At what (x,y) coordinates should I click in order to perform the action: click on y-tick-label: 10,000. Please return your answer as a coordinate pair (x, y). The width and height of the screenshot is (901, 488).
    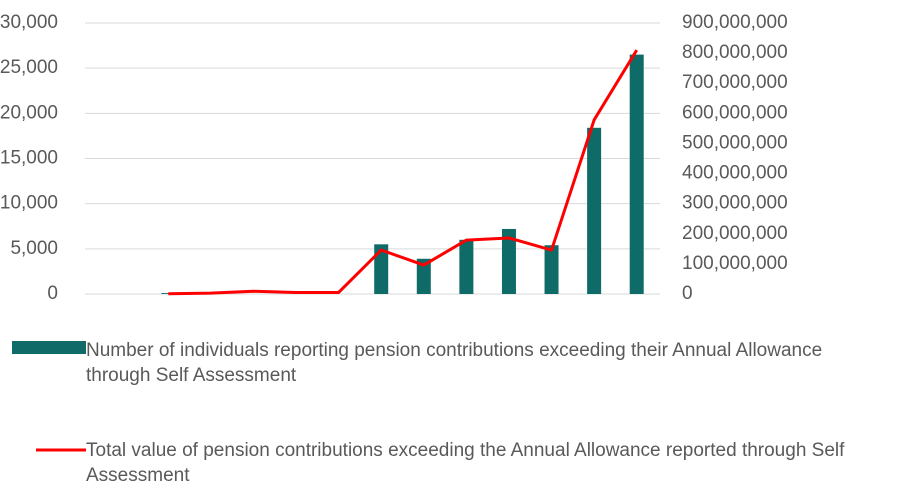
    Looking at the image, I should click on (29, 203).